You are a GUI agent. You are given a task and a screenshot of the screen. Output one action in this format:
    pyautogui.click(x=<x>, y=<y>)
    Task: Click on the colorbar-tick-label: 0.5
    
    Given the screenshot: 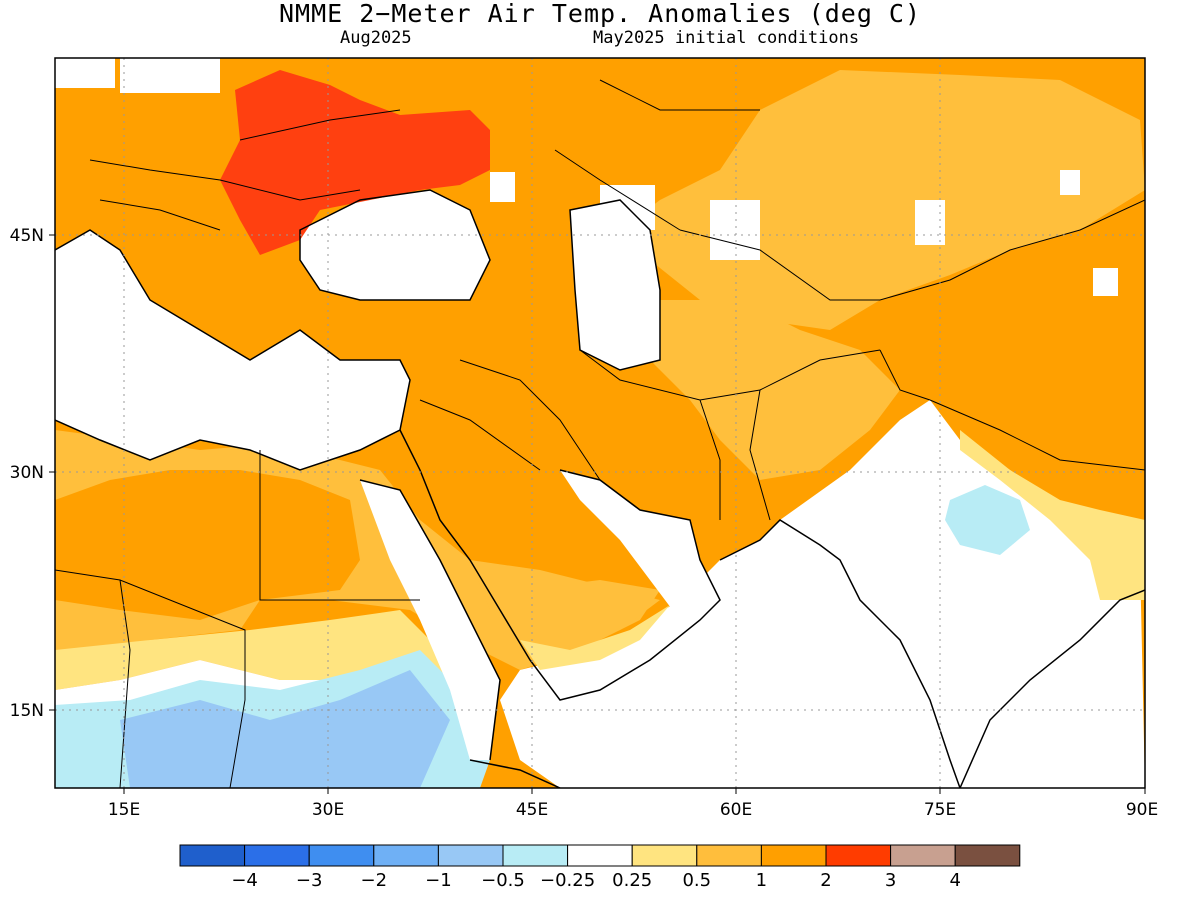 What is the action you would take?
    pyautogui.click(x=696, y=880)
    